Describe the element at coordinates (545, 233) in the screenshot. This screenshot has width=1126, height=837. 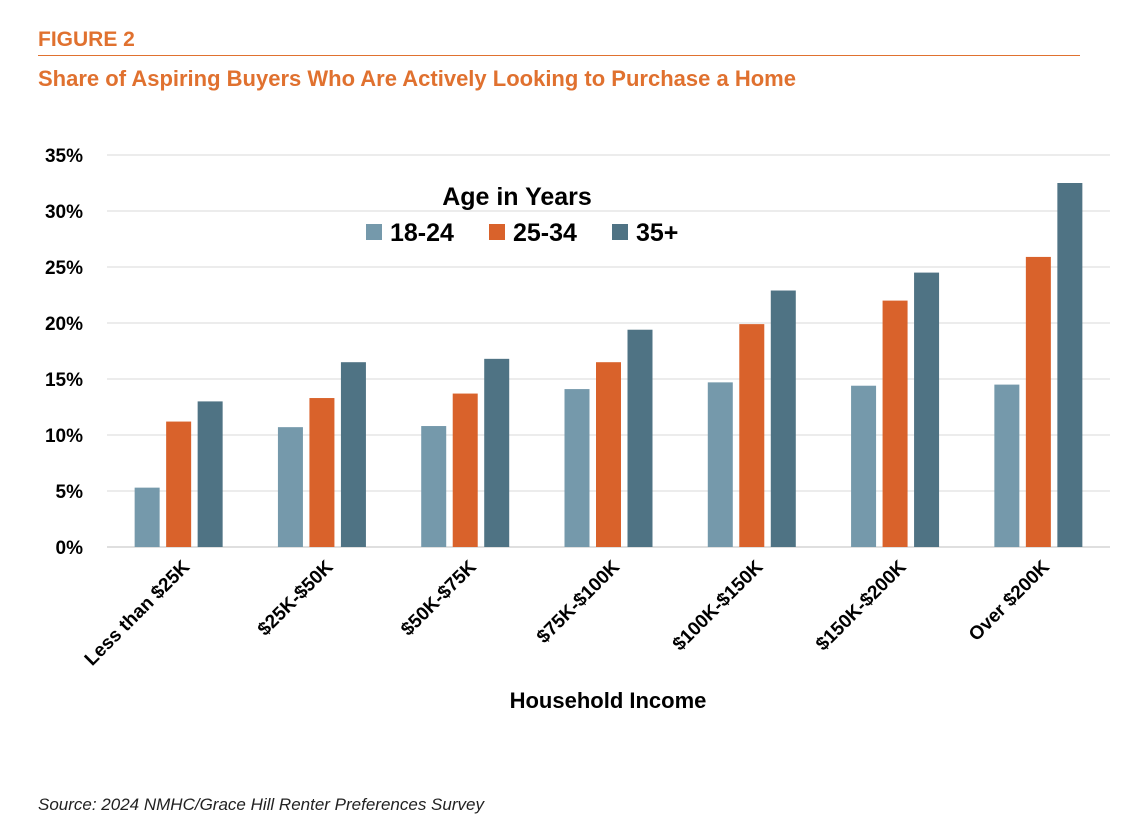
I see `legend-label: 25-34` at that location.